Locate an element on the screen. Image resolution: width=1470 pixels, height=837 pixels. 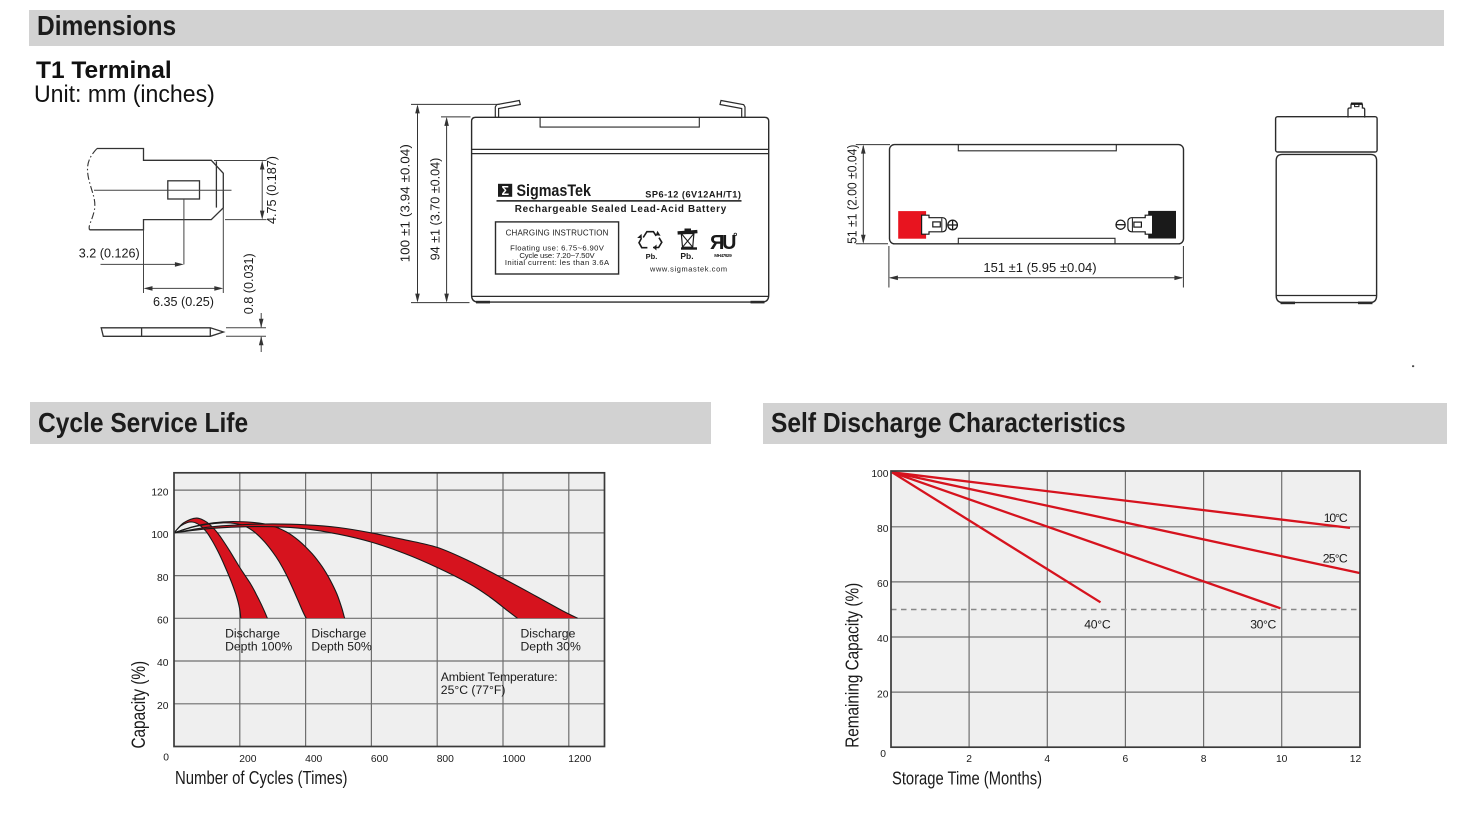
svg-text: 120 is located at coordinates (159, 492).